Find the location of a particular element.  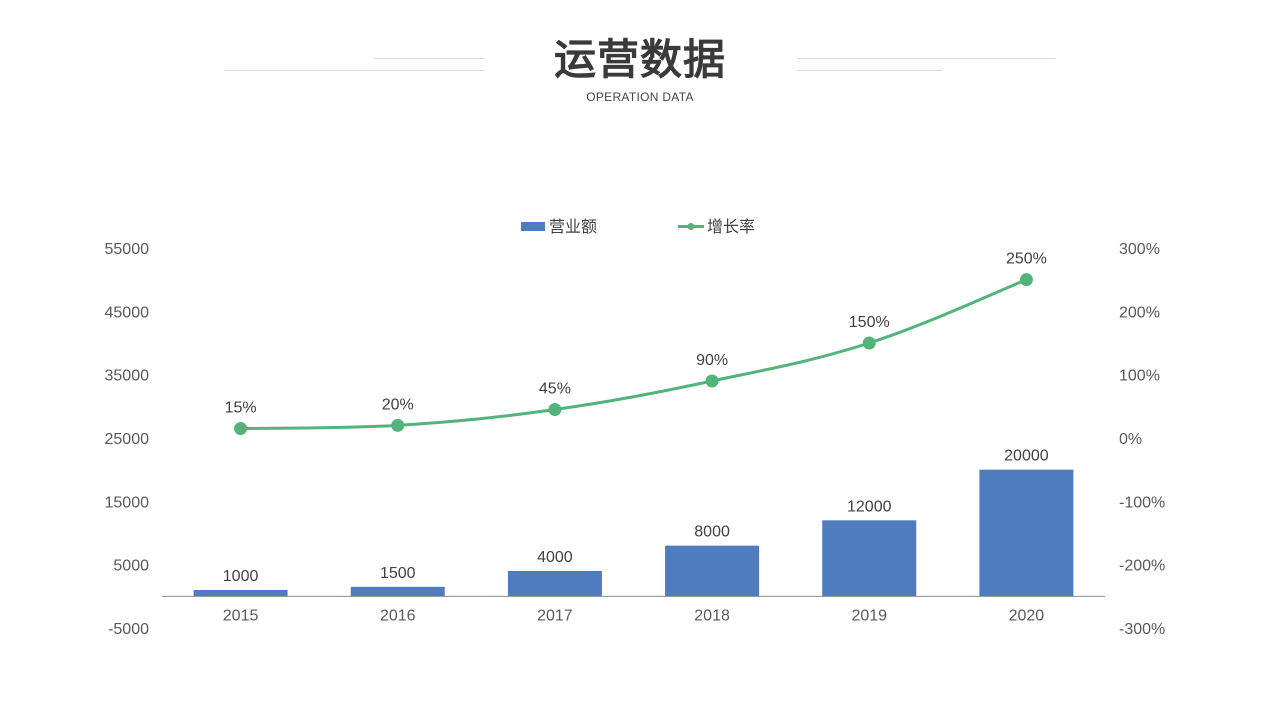

category-label: 2016 is located at coordinates (398, 615).